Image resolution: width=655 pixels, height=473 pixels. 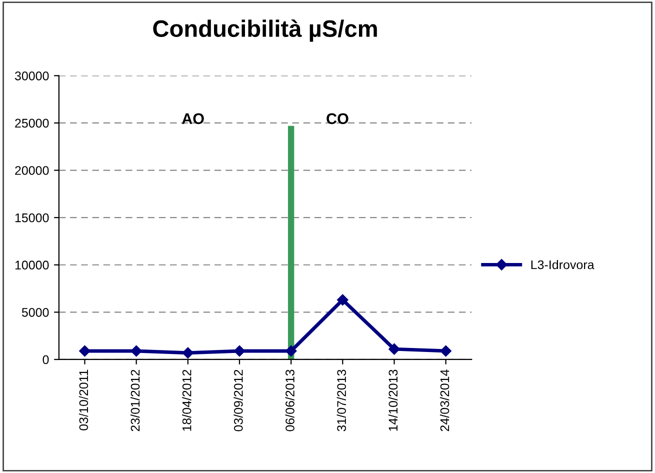 What do you see at coordinates (32, 170) in the screenshot?
I see `y-tick-label: 20000` at bounding box center [32, 170].